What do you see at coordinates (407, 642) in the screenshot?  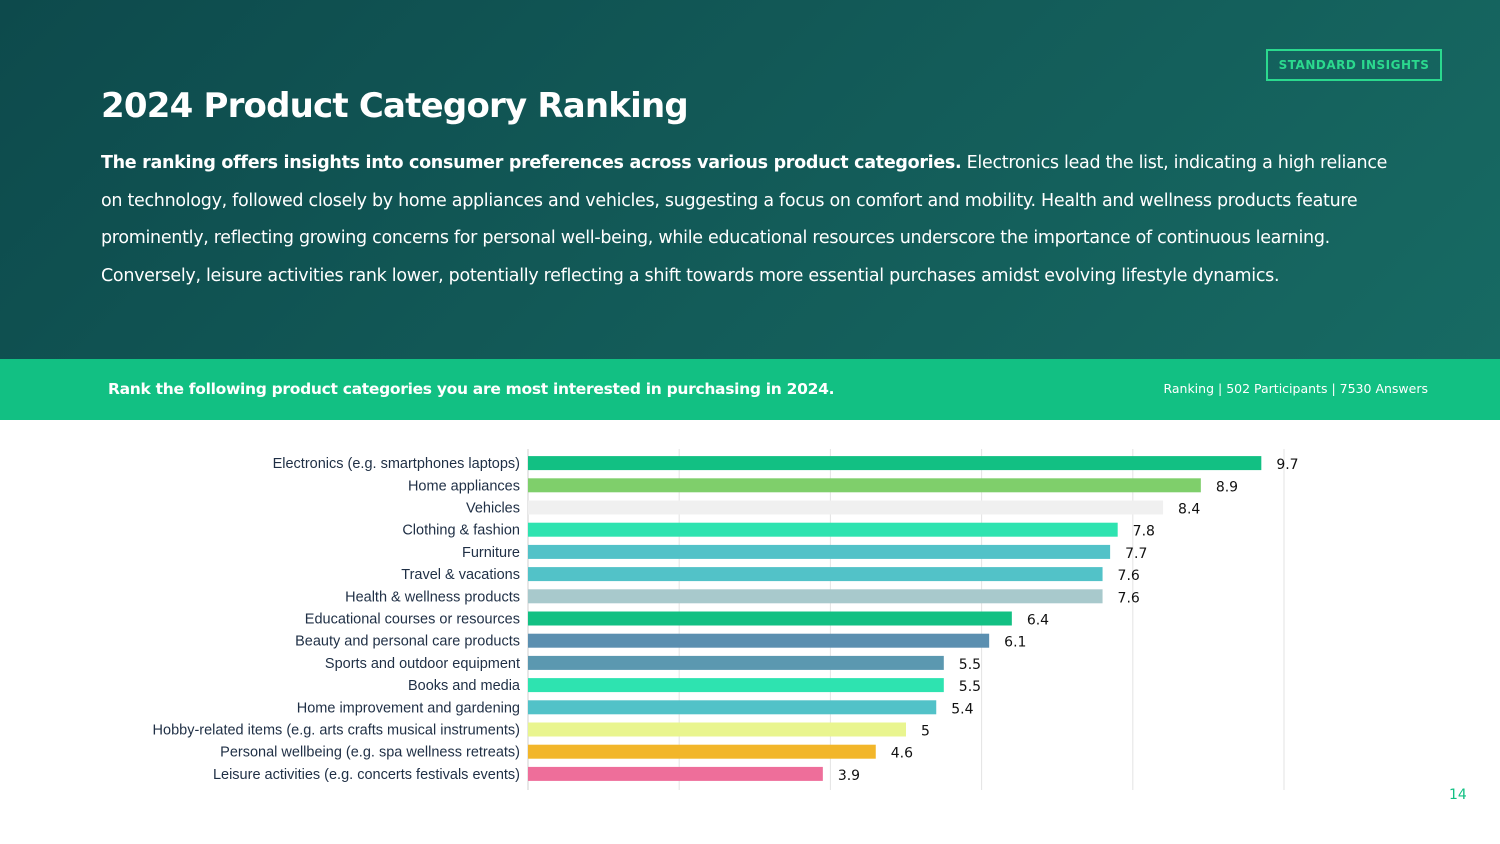 I see `category-label: Beauty and personal care products` at bounding box center [407, 642].